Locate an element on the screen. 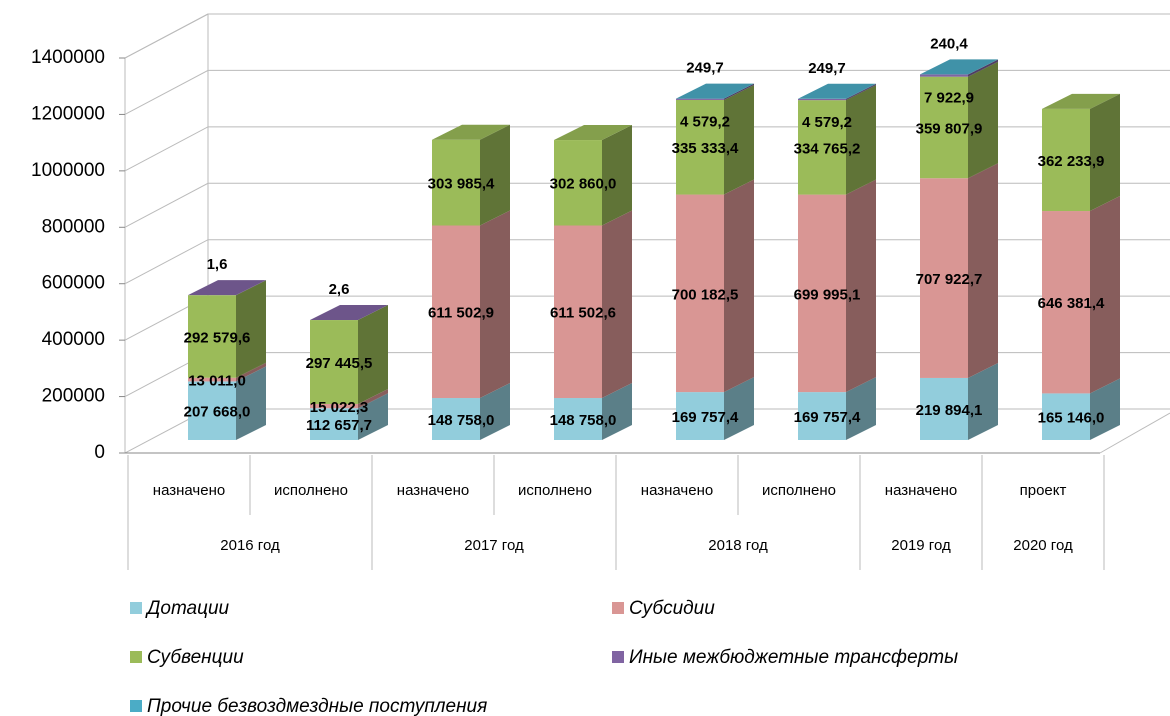 This screenshot has width=1170, height=716. data-label: 207 668,0 is located at coordinates (217, 412).